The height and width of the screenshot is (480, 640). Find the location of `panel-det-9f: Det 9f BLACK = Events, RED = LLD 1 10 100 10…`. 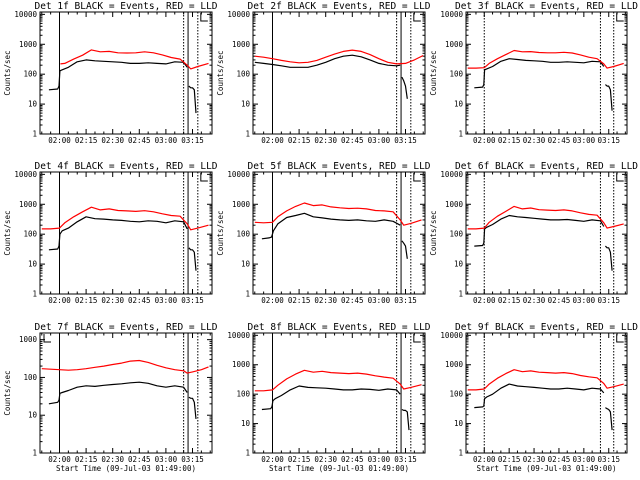

panel-det-9f: Det 9f BLACK = Events, RED = LLD 1 10 100 10… is located at coordinates (539, 397).